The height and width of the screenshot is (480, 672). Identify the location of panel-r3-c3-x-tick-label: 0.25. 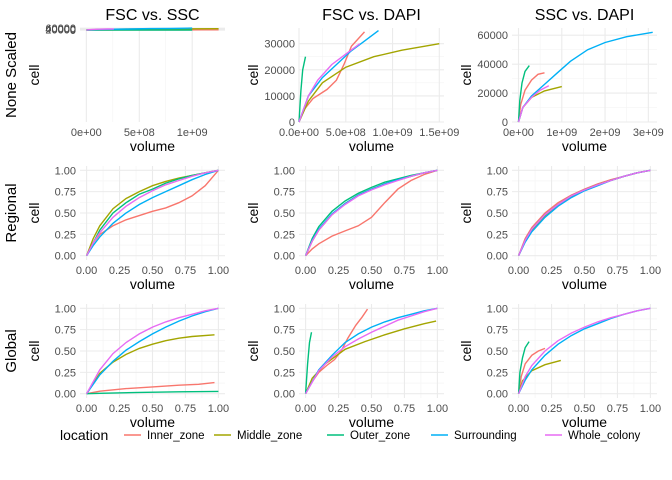
(551, 409).